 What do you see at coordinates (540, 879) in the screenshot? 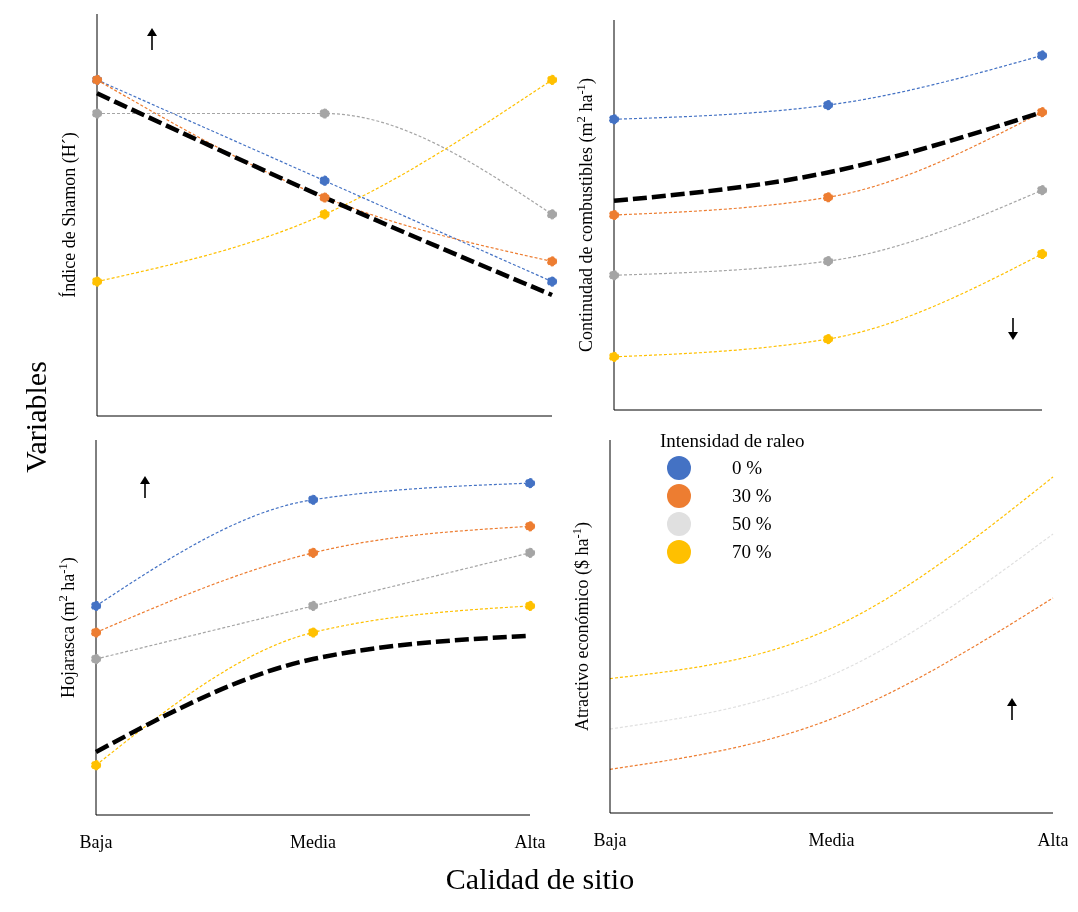
I see `text: Calidad de sitio` at bounding box center [540, 879].